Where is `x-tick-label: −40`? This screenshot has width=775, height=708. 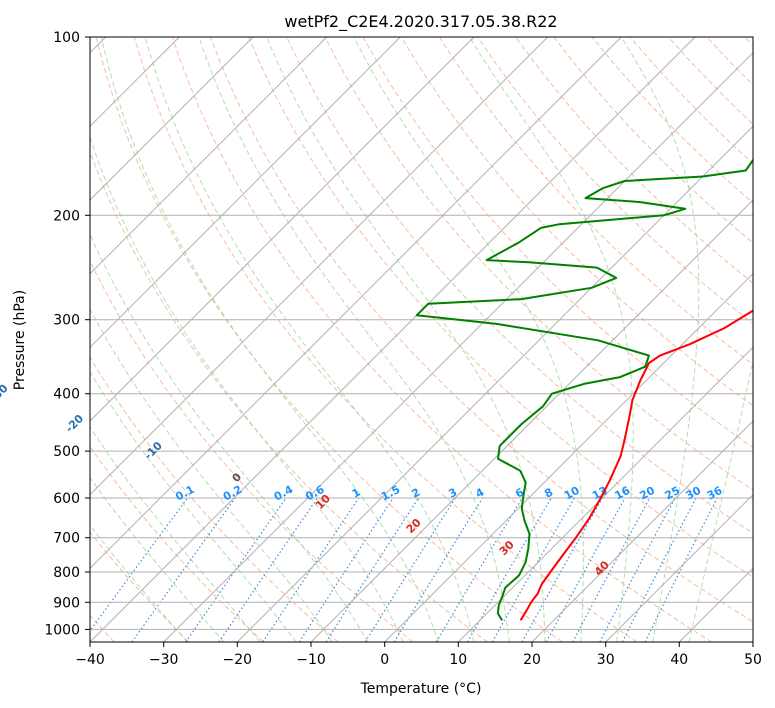 x-tick-label: −40 is located at coordinates (90, 660).